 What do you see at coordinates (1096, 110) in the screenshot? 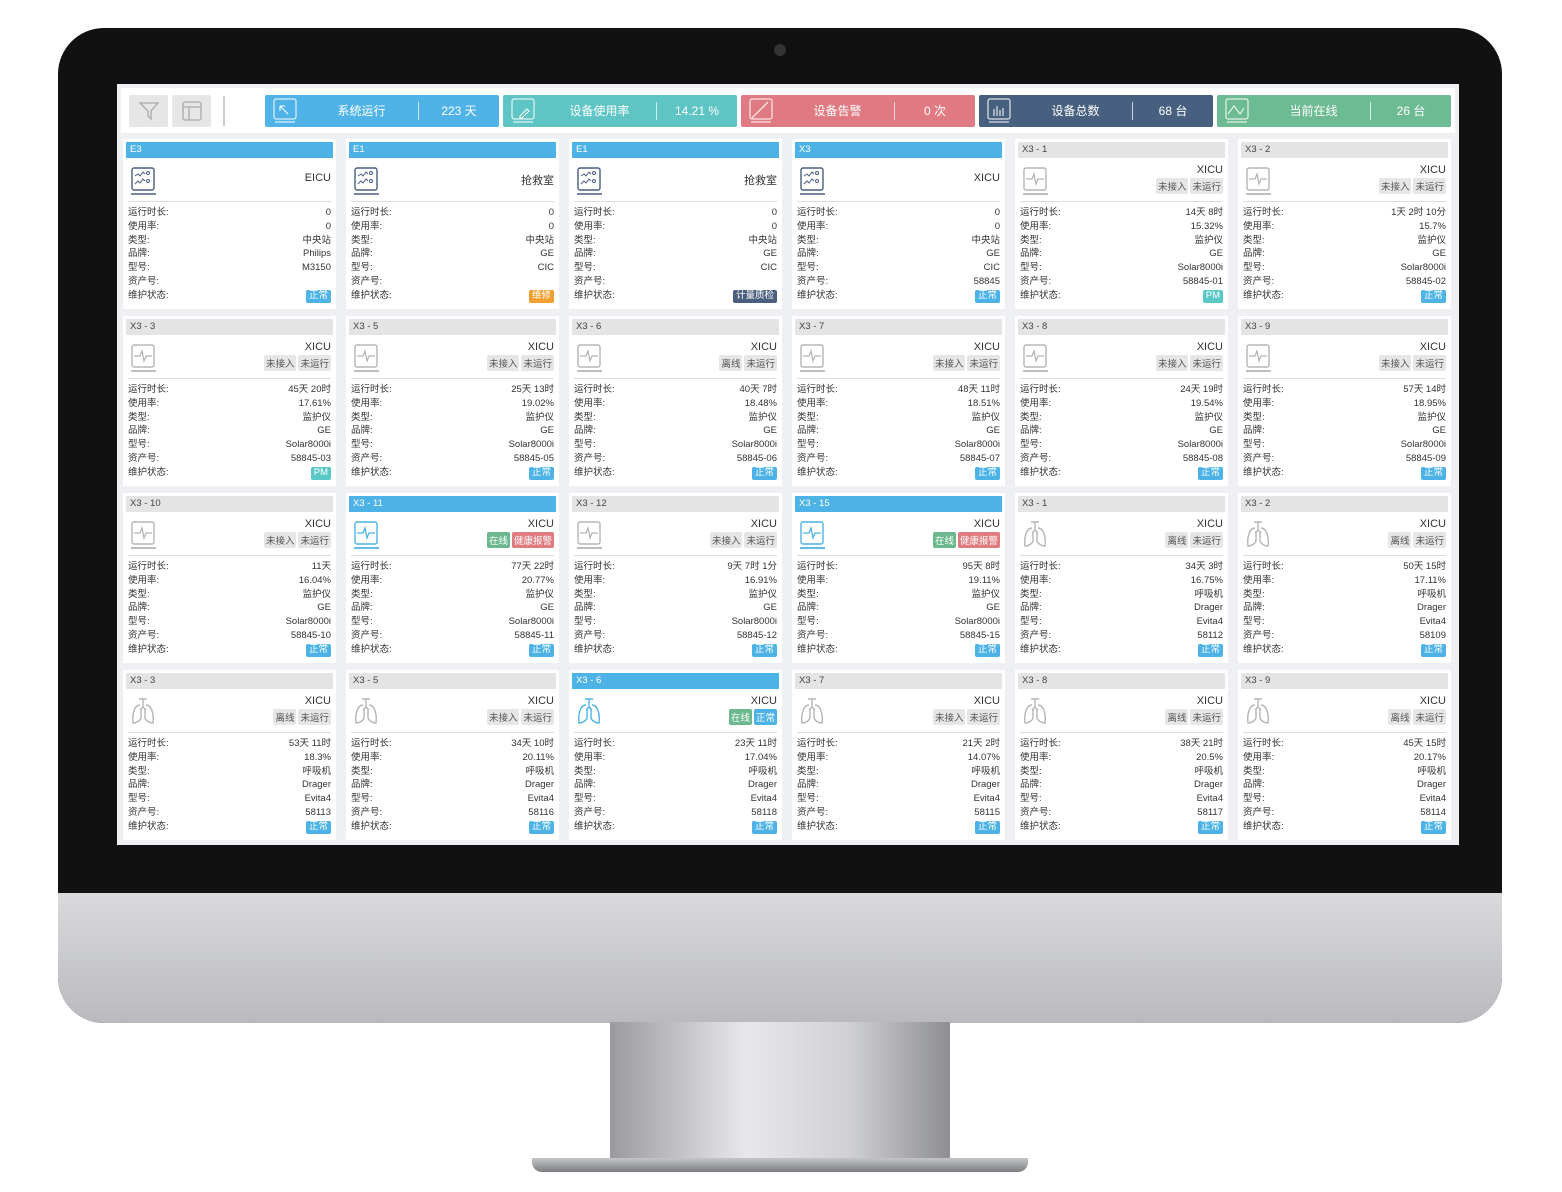
I see `stat-tile: 设备总数 68 台` at bounding box center [1096, 110].